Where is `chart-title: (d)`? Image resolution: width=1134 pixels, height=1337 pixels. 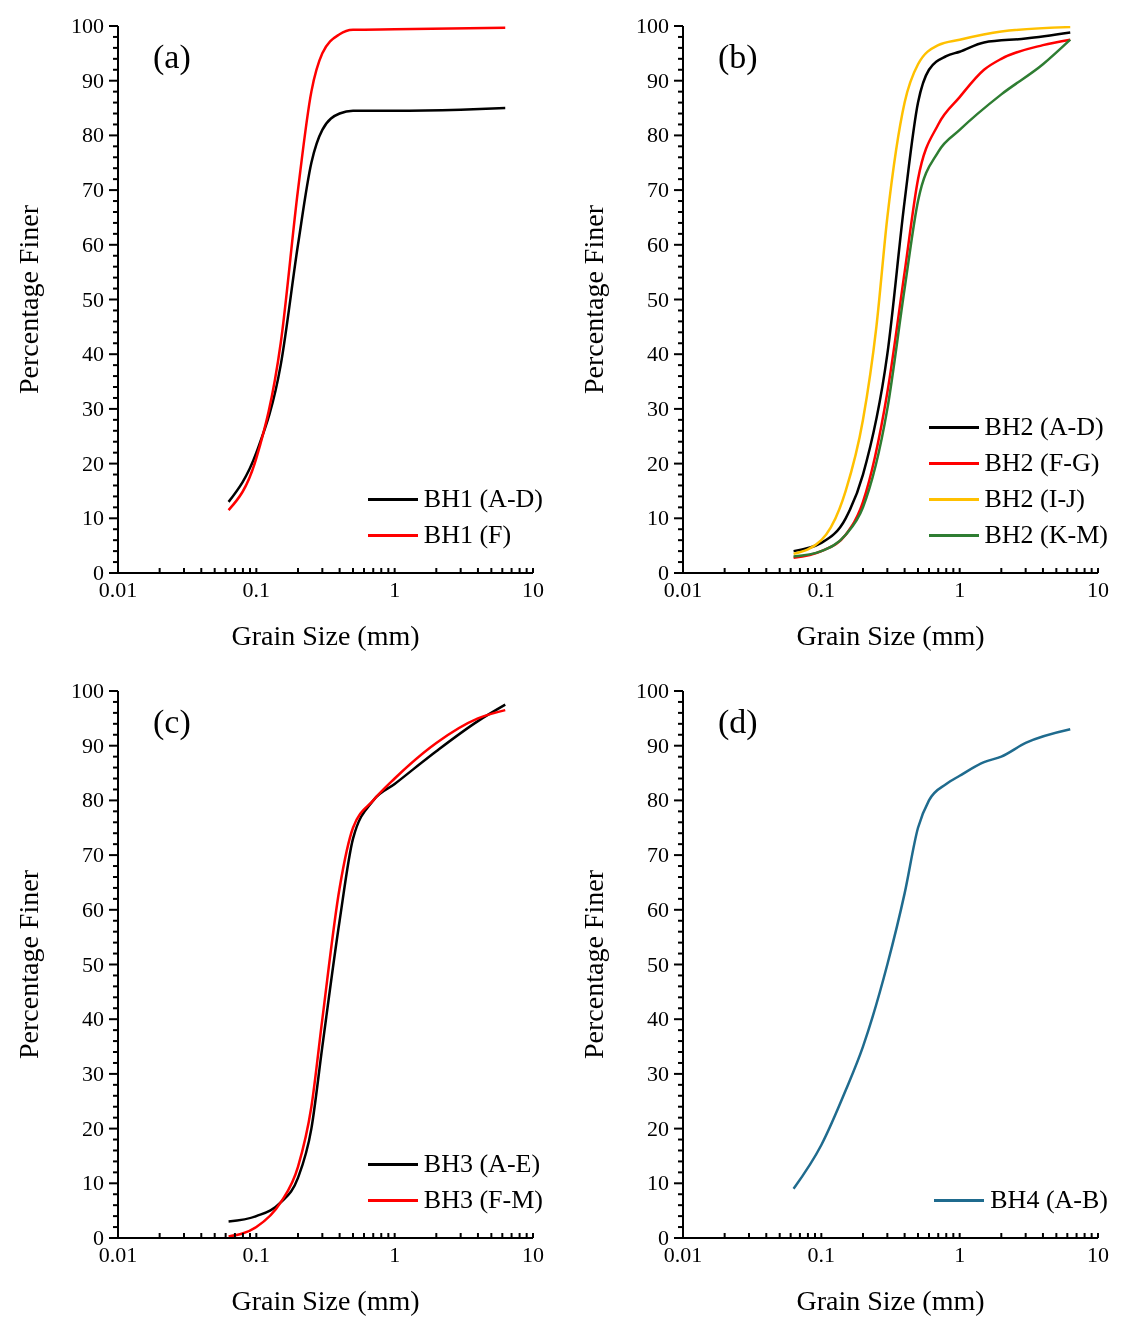
chart-title: (d) is located at coordinates (738, 722).